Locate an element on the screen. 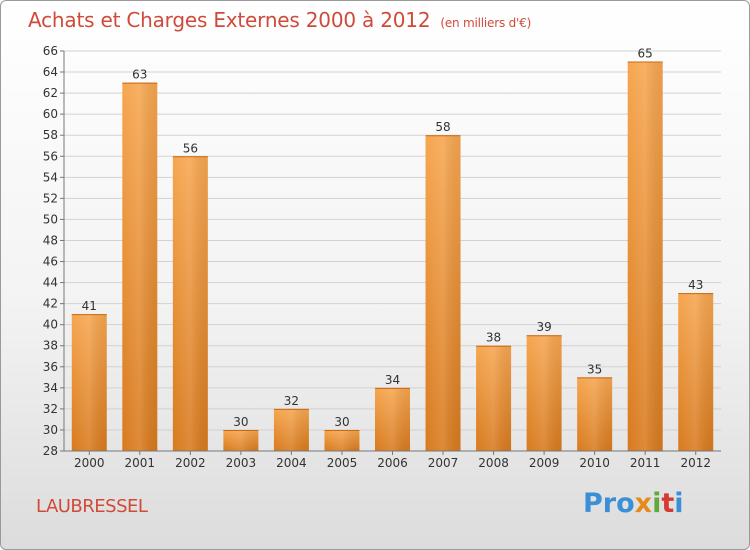 Image resolution: width=750 pixels, height=550 pixels. y-tick-label: 42 is located at coordinates (50, 304).